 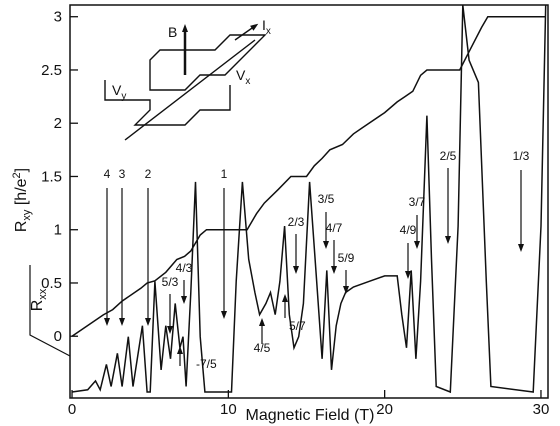 I want to click on y-label-part: xy, so click(x=27, y=215).